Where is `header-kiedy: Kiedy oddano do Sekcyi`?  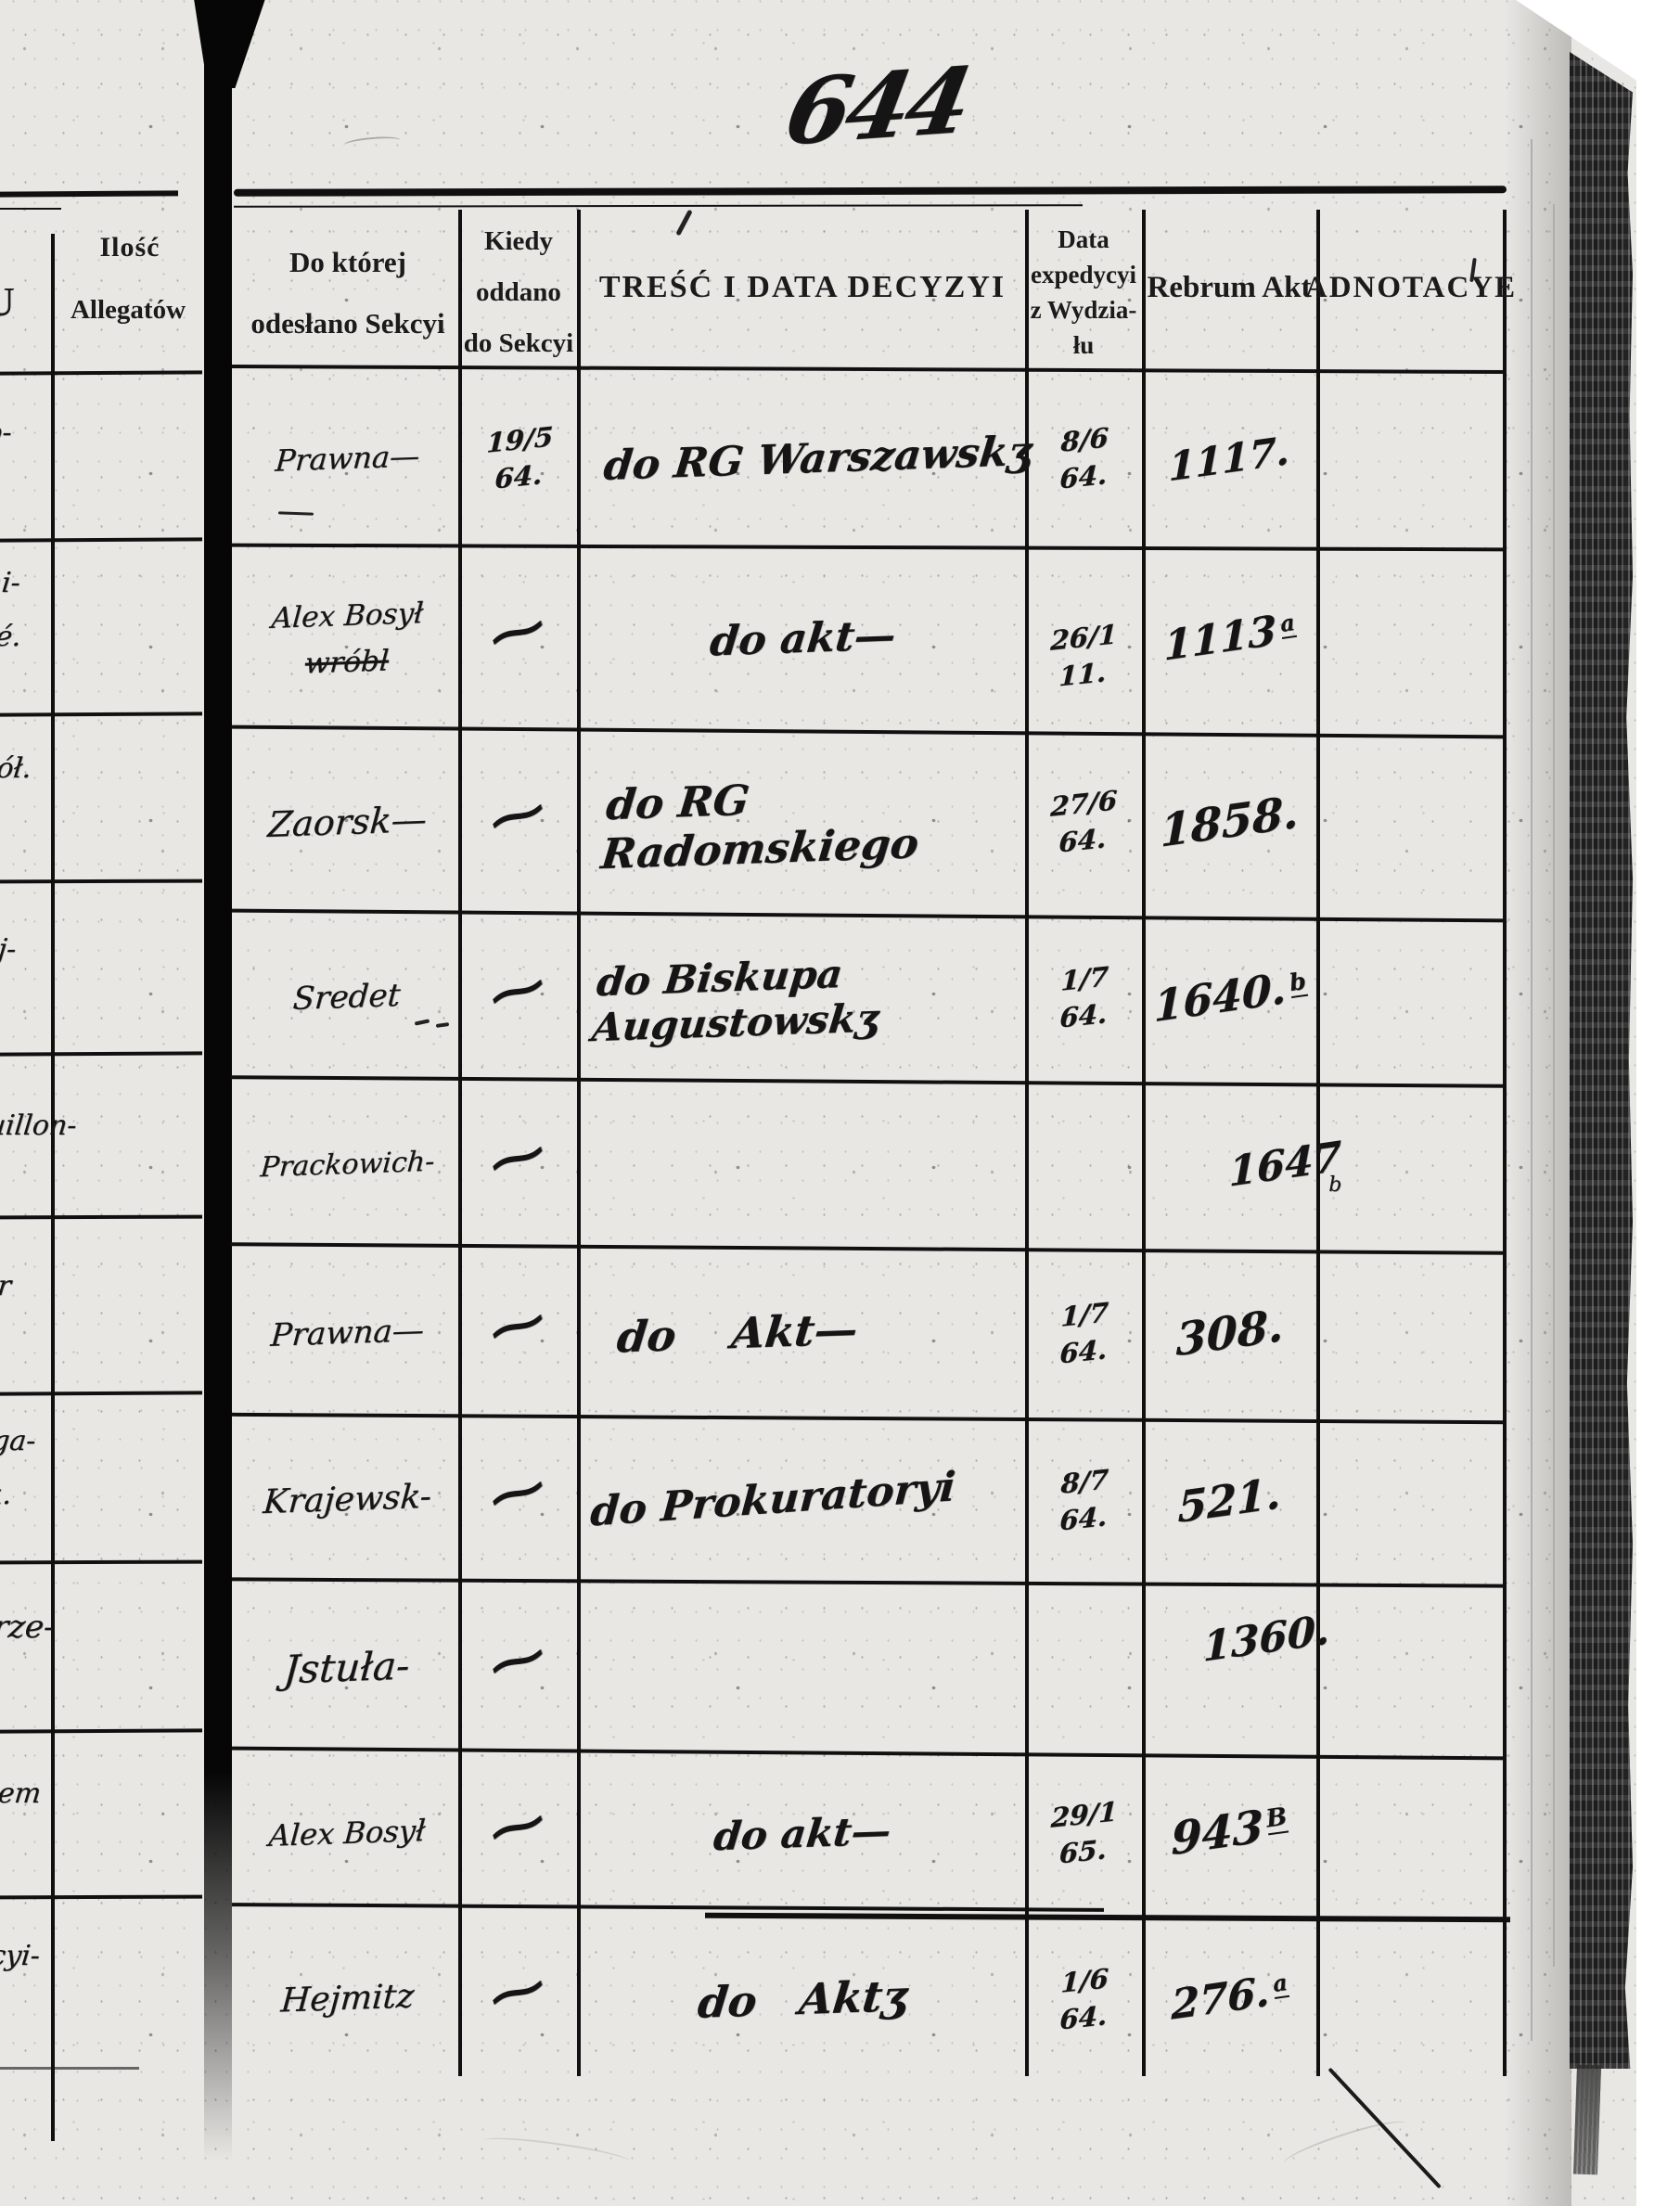 header-kiedy: Kiedy oddano do Sekcyi is located at coordinates (518, 292).